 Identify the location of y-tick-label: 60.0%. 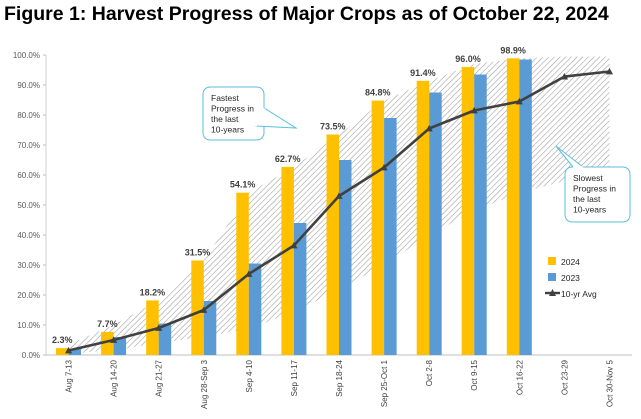
(28, 175).